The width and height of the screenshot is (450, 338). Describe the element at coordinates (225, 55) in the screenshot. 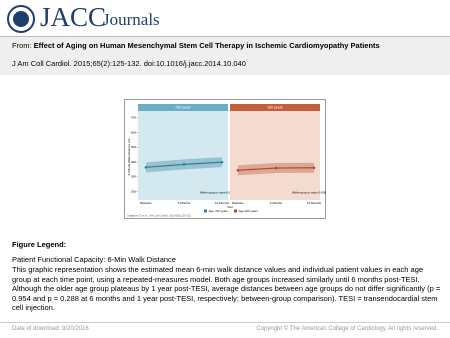

I see `source-band` at that location.